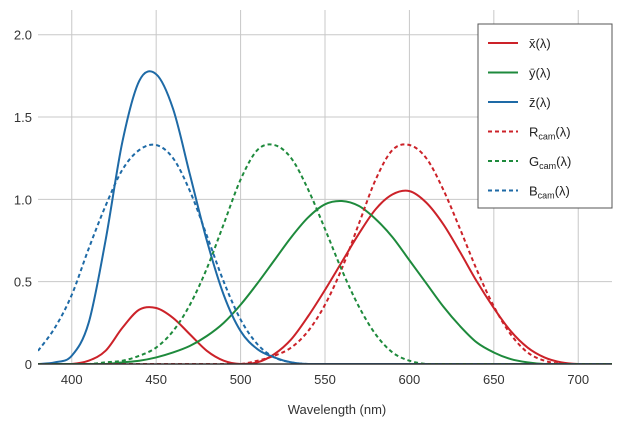  Describe the element at coordinates (550, 133) in the screenshot. I see `legend-label-3: Rcam(λ)` at that location.